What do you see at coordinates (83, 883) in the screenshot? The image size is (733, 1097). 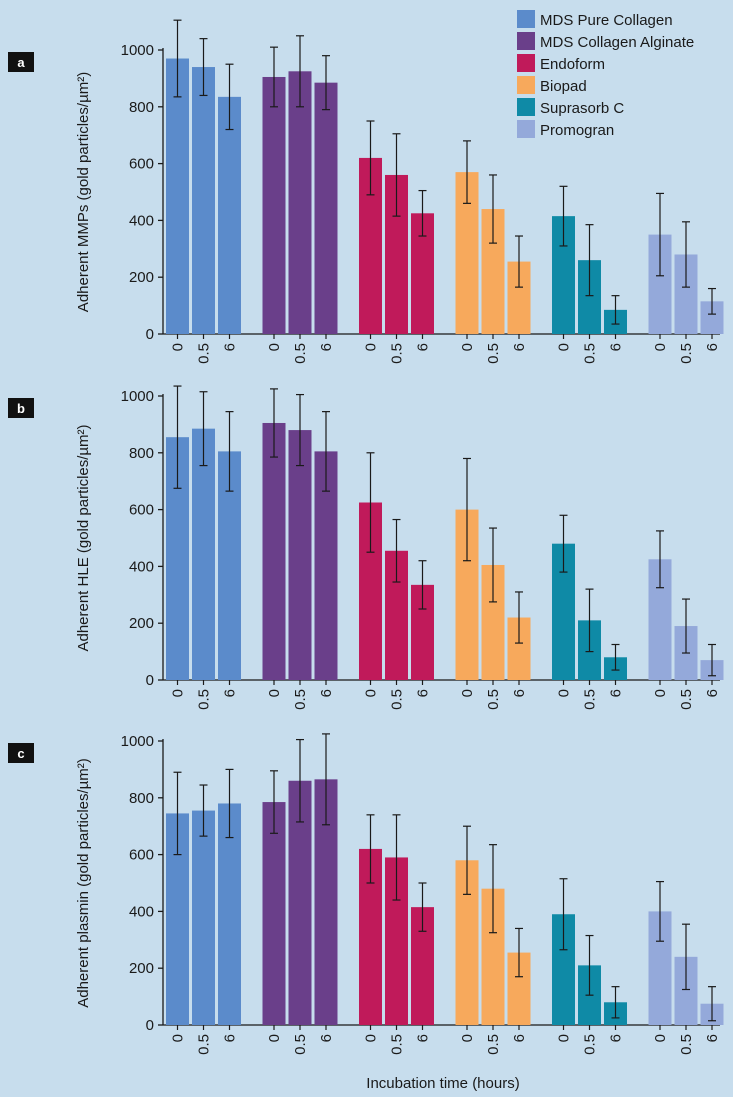 I see `y-axis-label: Adherent plasmin (gold particles/µm²)` at bounding box center [83, 883].